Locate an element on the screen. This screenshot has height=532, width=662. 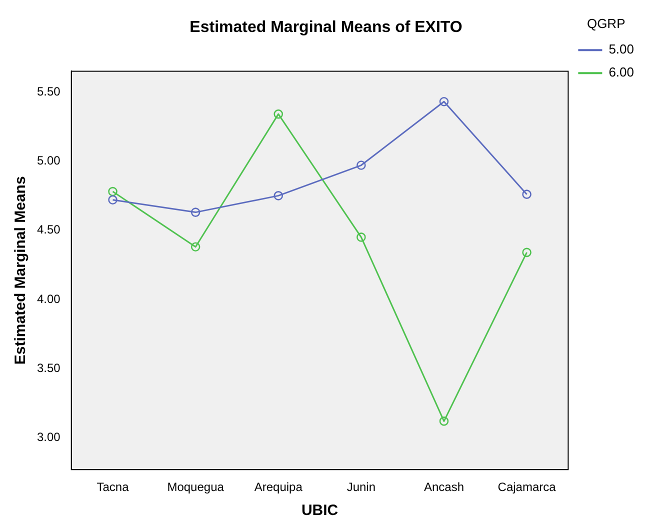
x-tick-label: Arequipa is located at coordinates (278, 487).